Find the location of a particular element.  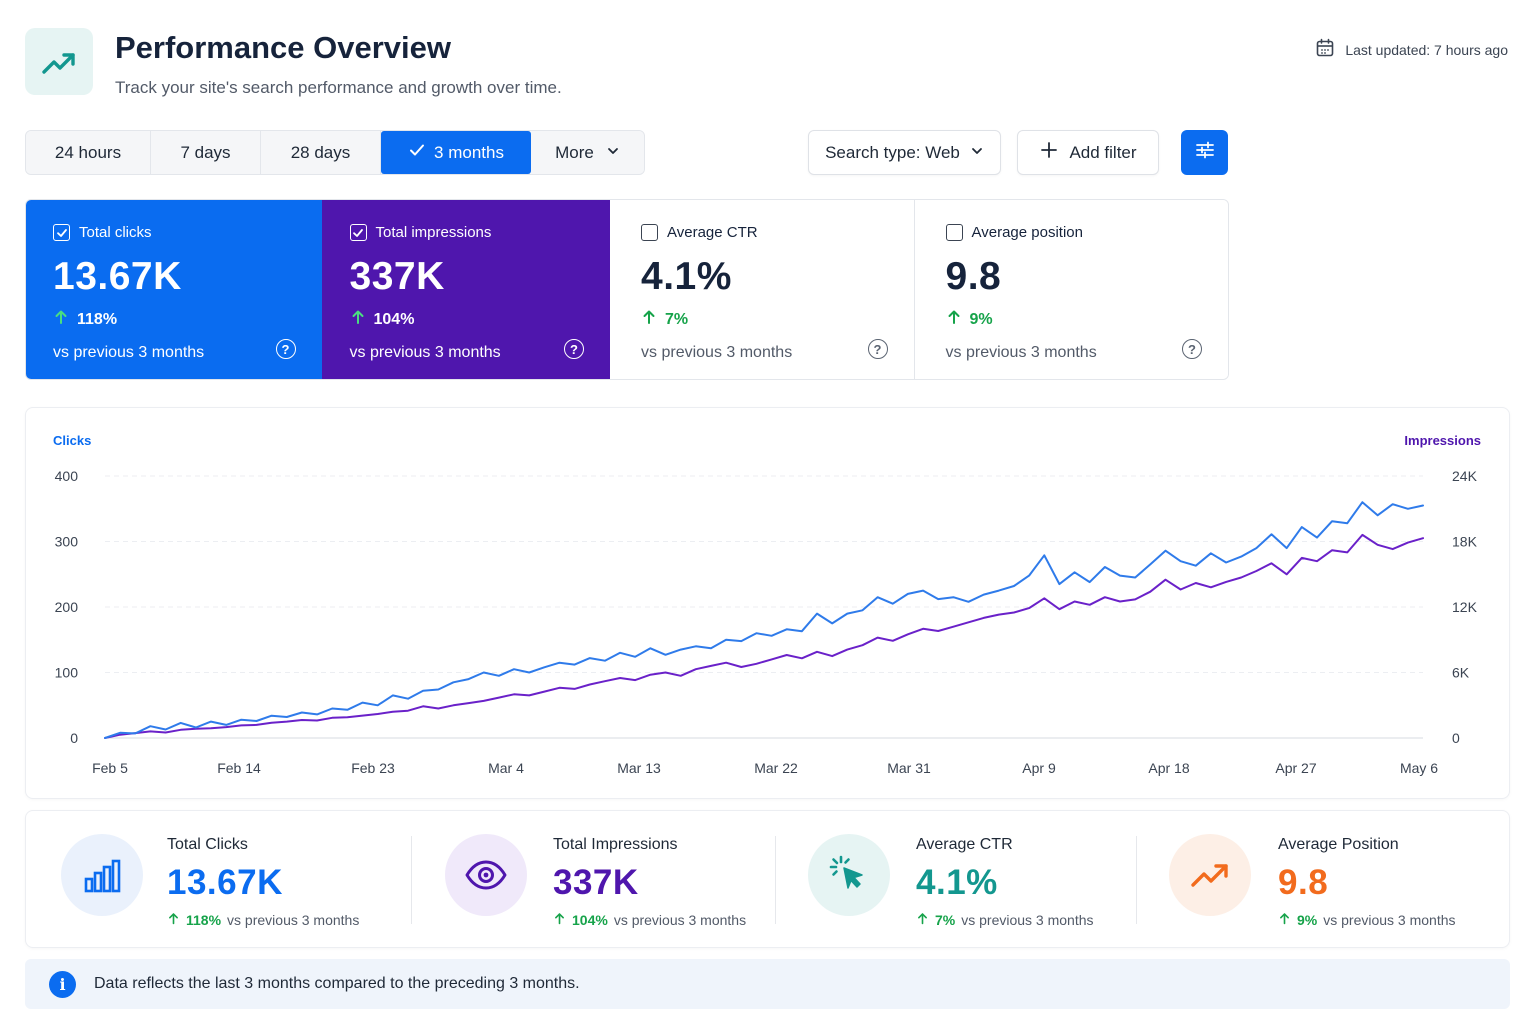

add-filter-button: Add filter is located at coordinates (1088, 152).